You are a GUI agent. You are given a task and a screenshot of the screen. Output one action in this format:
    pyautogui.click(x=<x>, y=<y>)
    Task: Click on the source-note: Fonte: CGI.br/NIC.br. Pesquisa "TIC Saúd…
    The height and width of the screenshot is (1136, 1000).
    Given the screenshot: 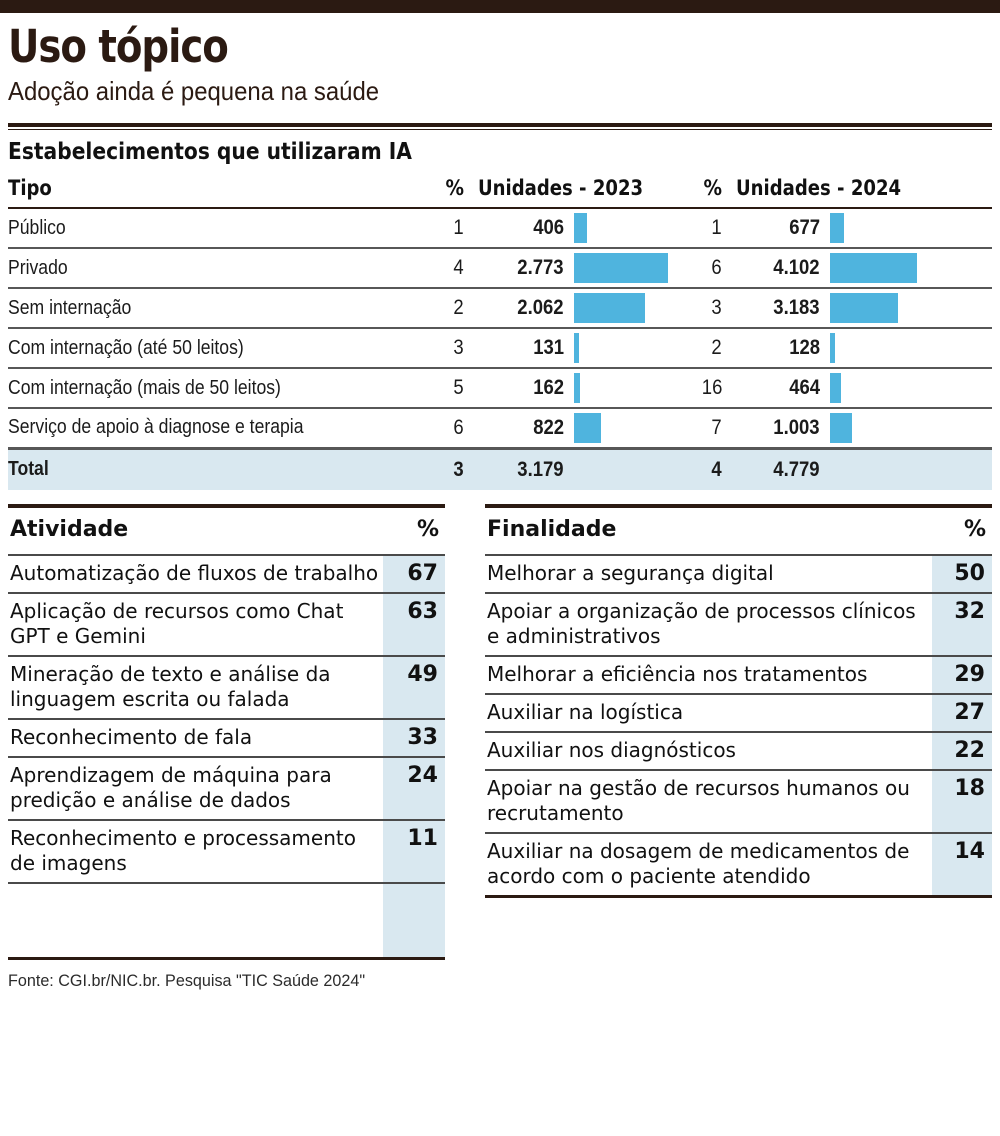 What is the action you would take?
    pyautogui.click(x=187, y=980)
    